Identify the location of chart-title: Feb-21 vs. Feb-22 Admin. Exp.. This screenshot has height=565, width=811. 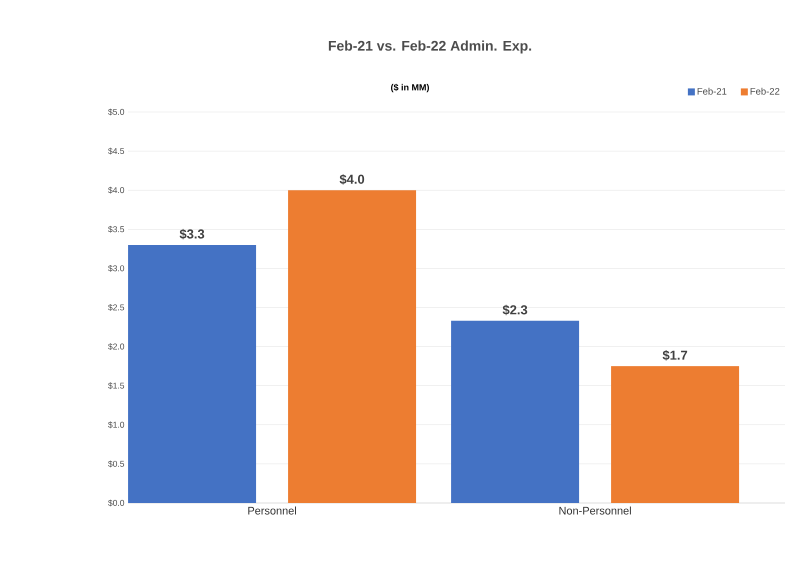
(430, 47).